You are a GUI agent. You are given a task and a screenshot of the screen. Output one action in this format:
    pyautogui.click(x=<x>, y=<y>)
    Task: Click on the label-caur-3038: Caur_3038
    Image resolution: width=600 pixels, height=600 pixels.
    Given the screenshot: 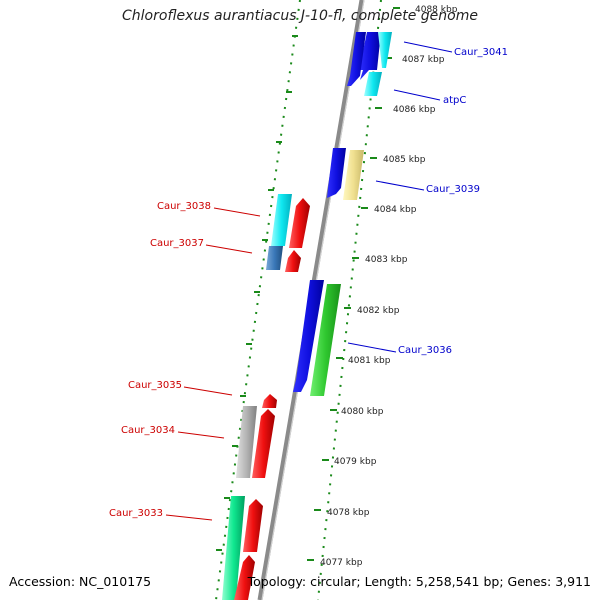 What is the action you would take?
    pyautogui.click(x=184, y=206)
    